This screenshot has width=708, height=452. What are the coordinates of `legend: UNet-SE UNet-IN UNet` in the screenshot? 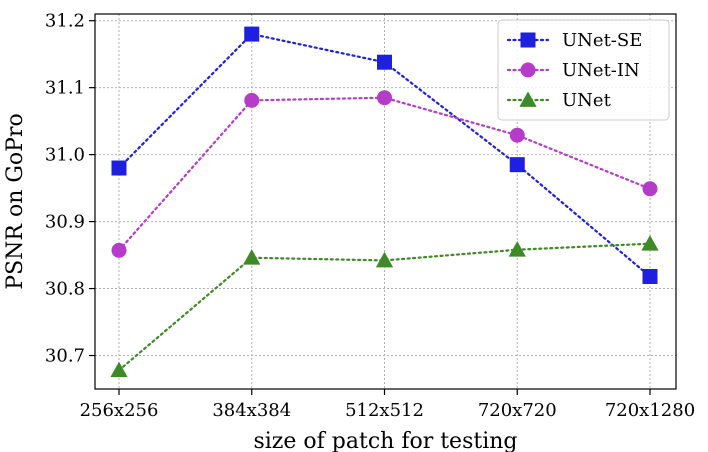 It's located at (583, 70).